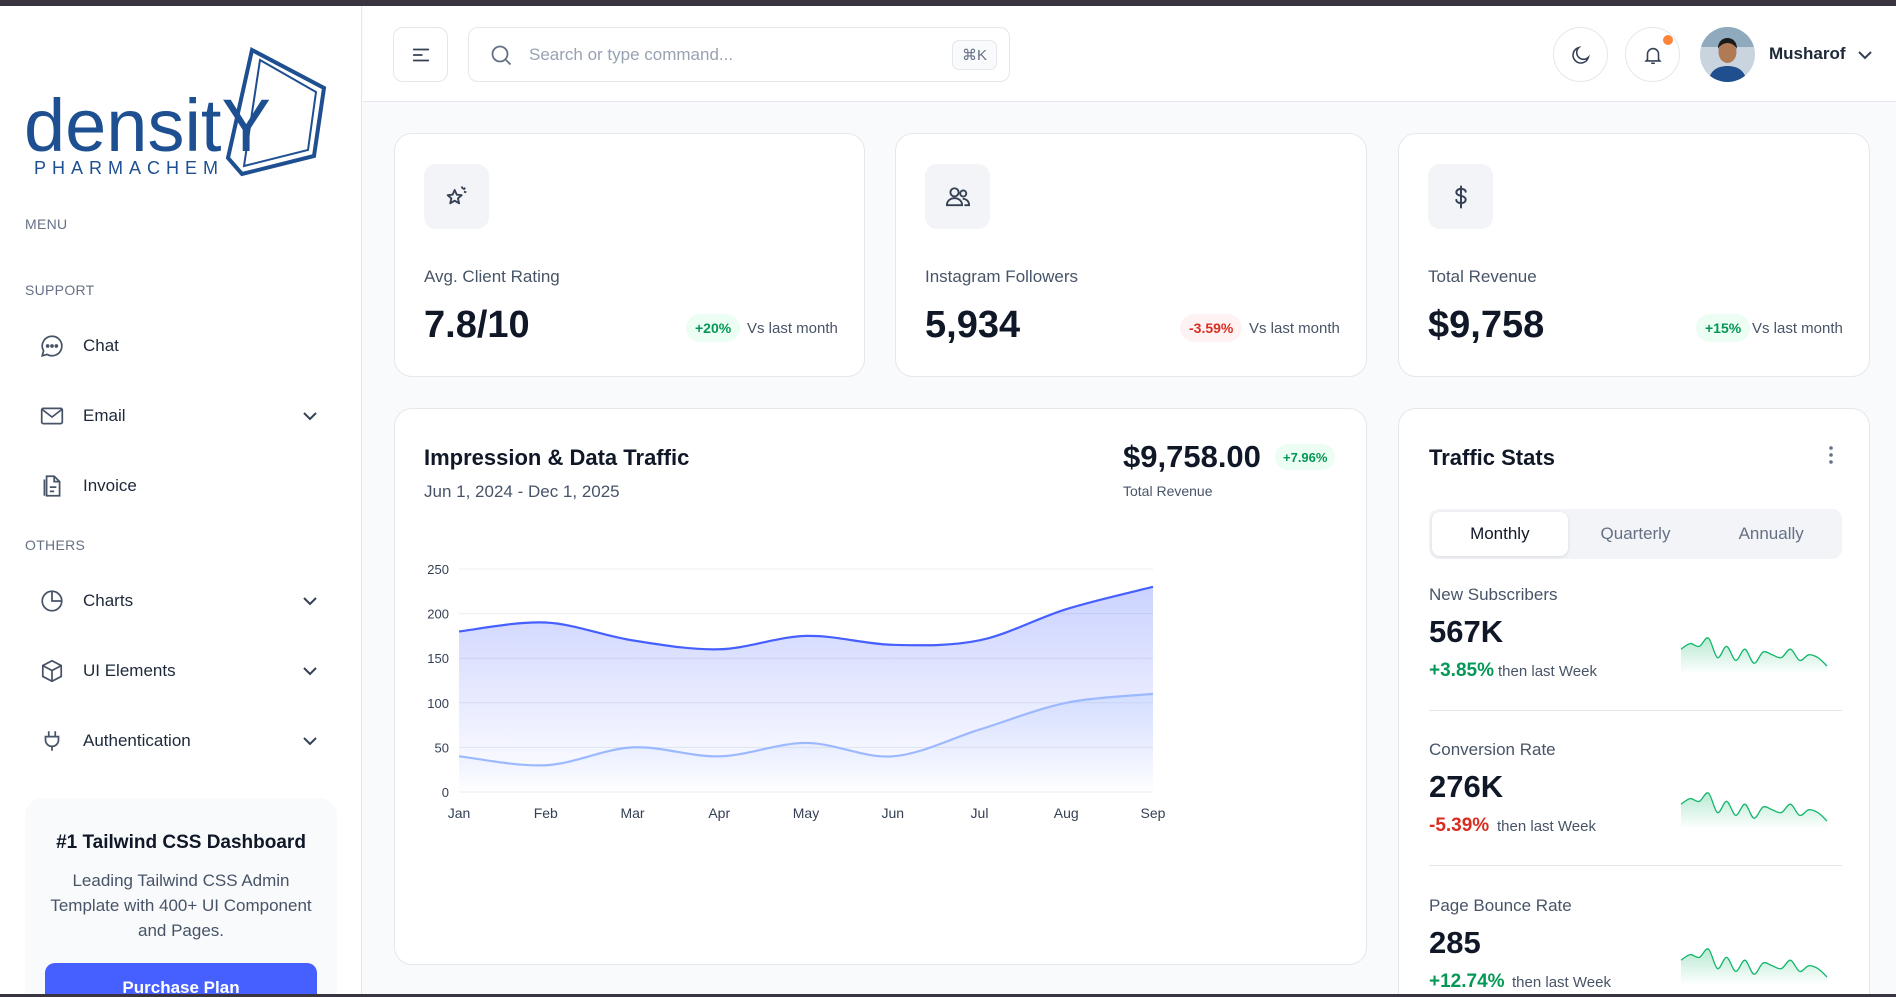 The image size is (1896, 997). I want to click on plug-icon, so click(52, 741).